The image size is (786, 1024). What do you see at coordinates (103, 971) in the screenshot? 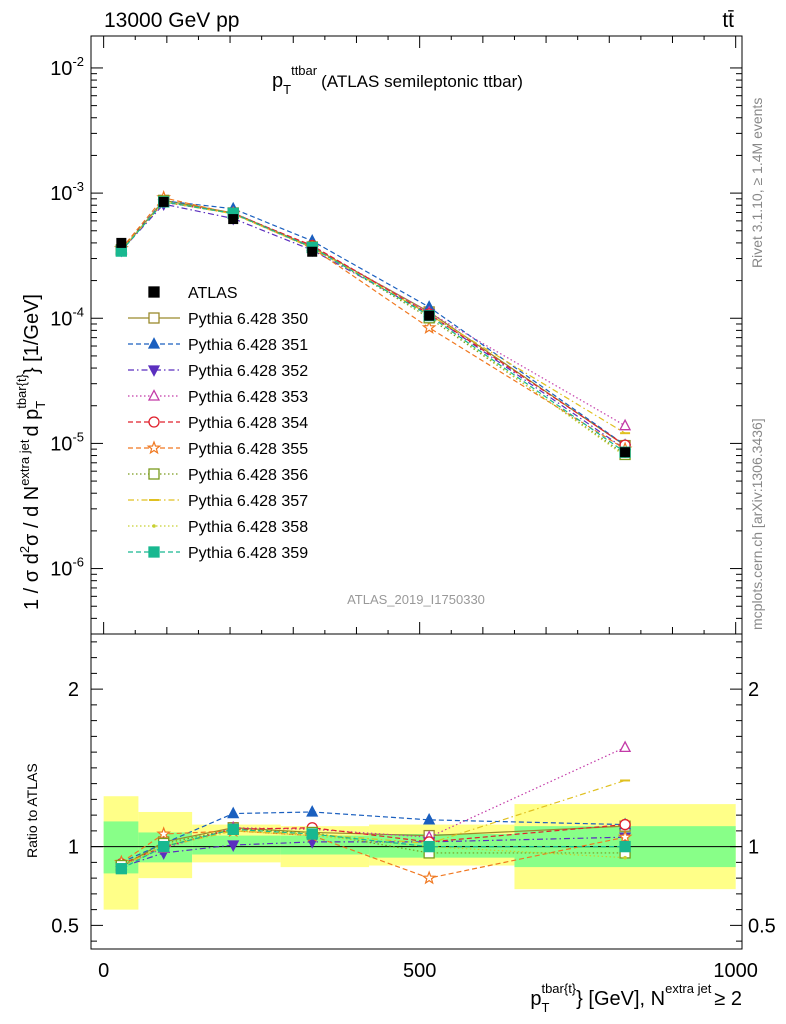
I see `x-tick-label: 0` at bounding box center [103, 971].